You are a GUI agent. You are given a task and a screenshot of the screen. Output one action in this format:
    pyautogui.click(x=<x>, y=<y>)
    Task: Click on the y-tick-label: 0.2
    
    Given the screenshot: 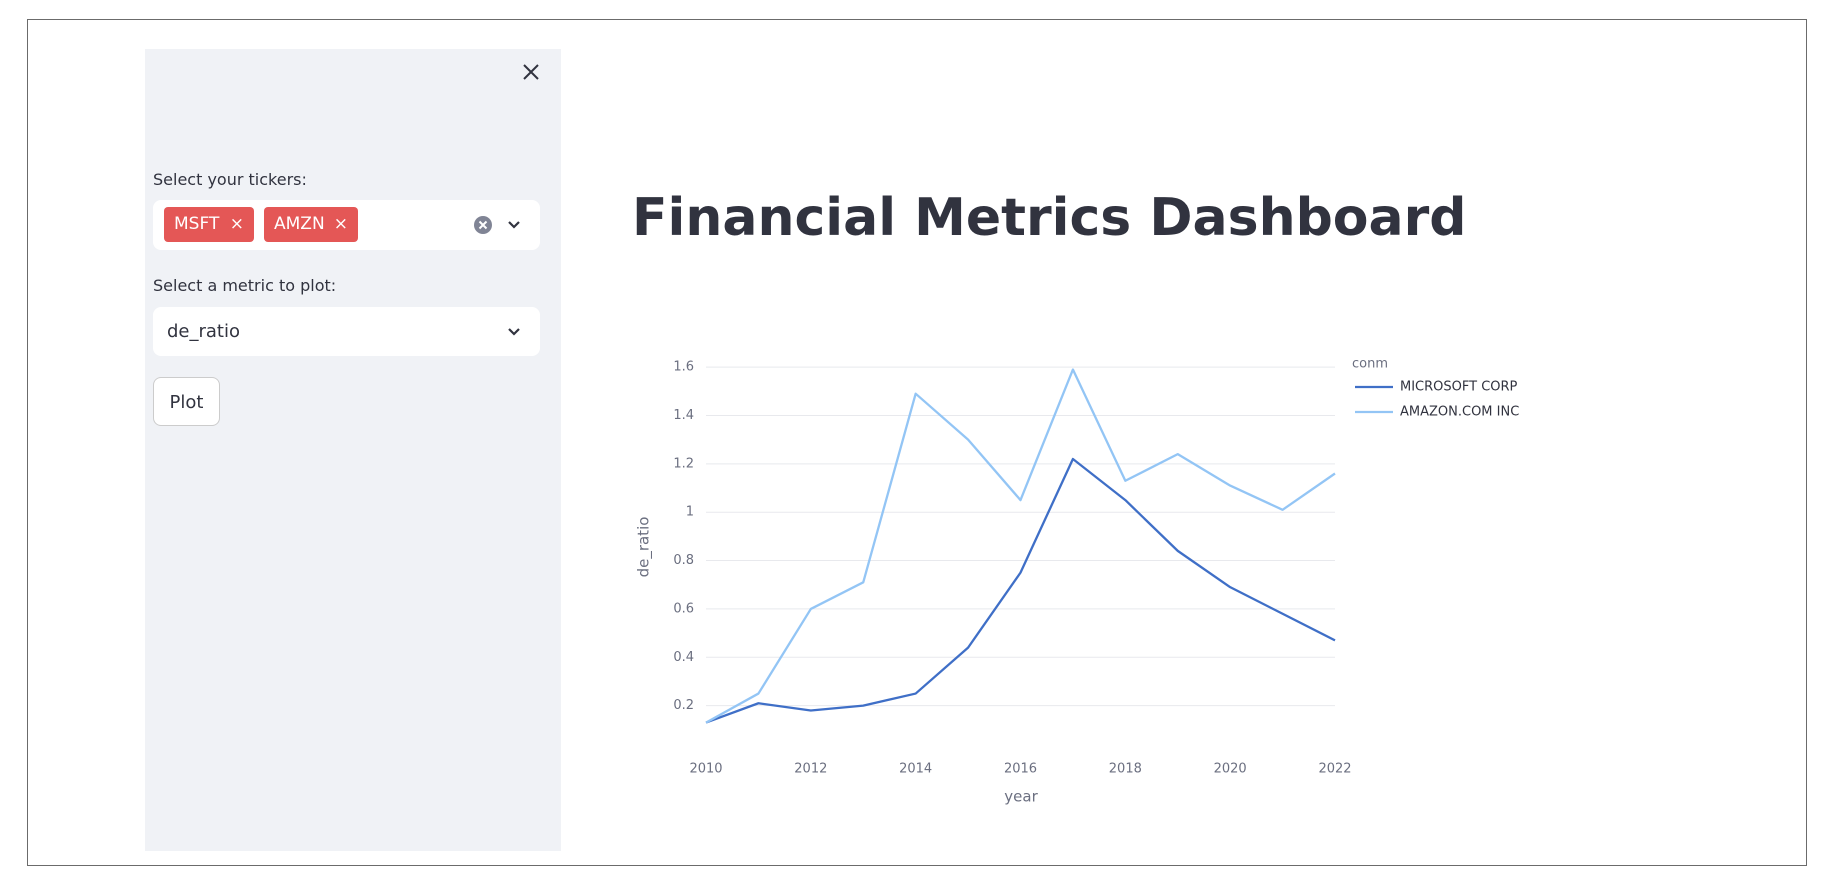 What is the action you would take?
    pyautogui.click(x=683, y=705)
    